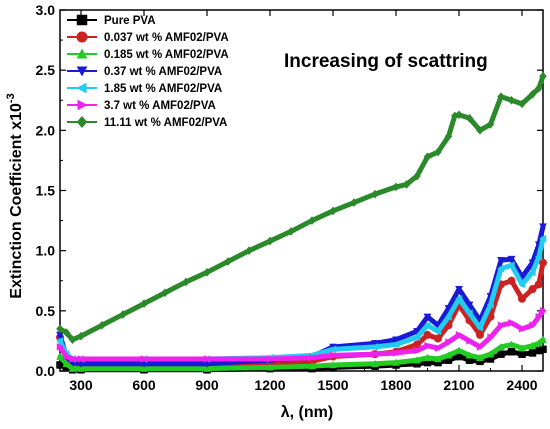 The height and width of the screenshot is (429, 550). I want to click on legend-item: 11.11 wt % AMF02/PVA, so click(147, 122).